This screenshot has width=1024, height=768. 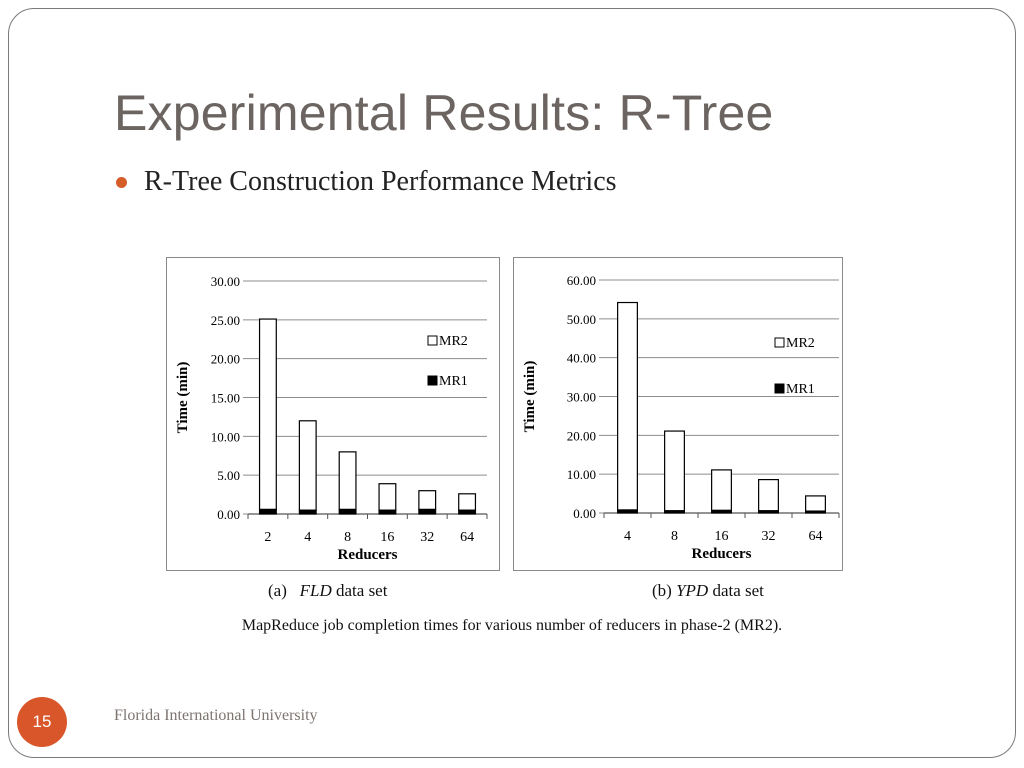 What do you see at coordinates (467, 537) in the screenshot?
I see `fld-xtick-label: 64` at bounding box center [467, 537].